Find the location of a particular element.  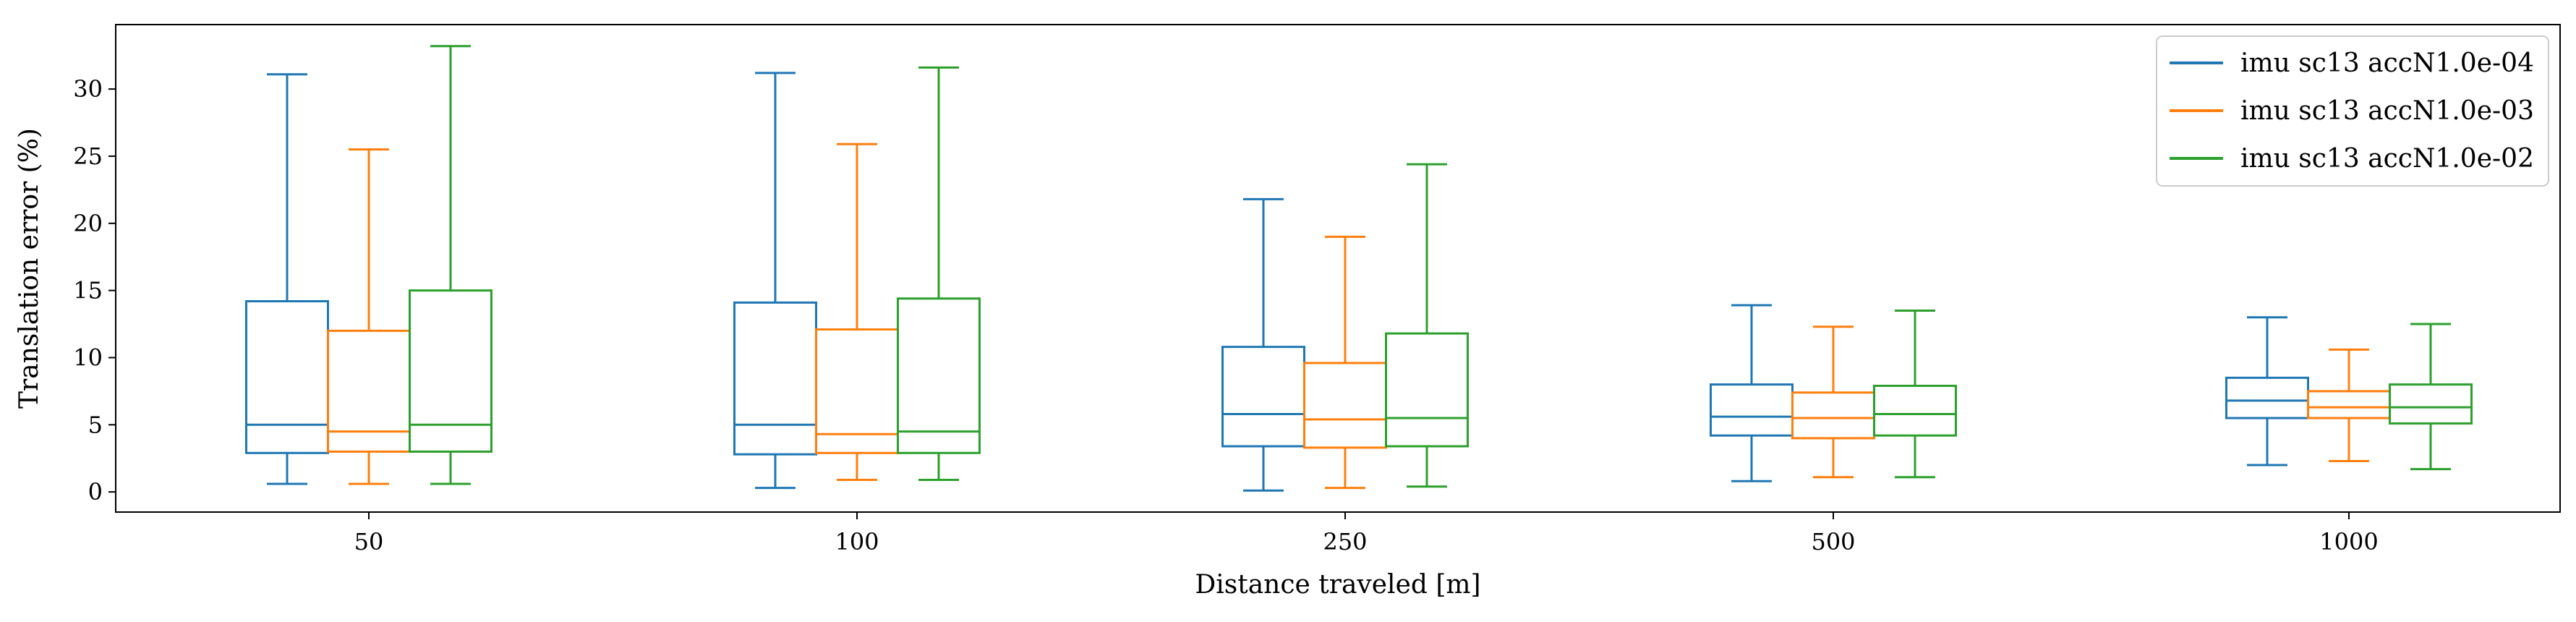

x-axis-title: Distance traveled [m] is located at coordinates (1337, 585).